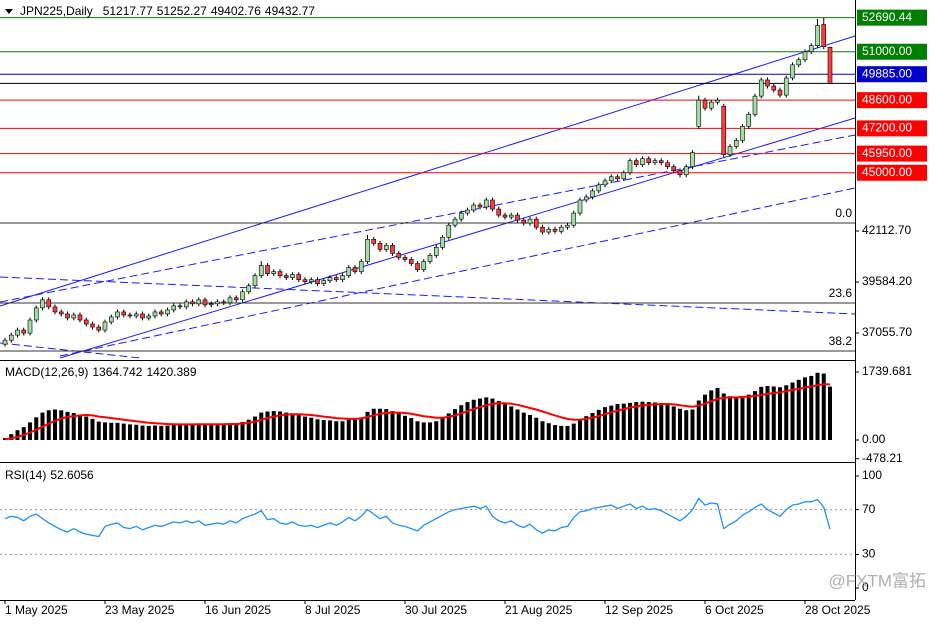 This screenshot has width=936, height=624. I want to click on rsi-value: 52.6056, so click(72, 475).